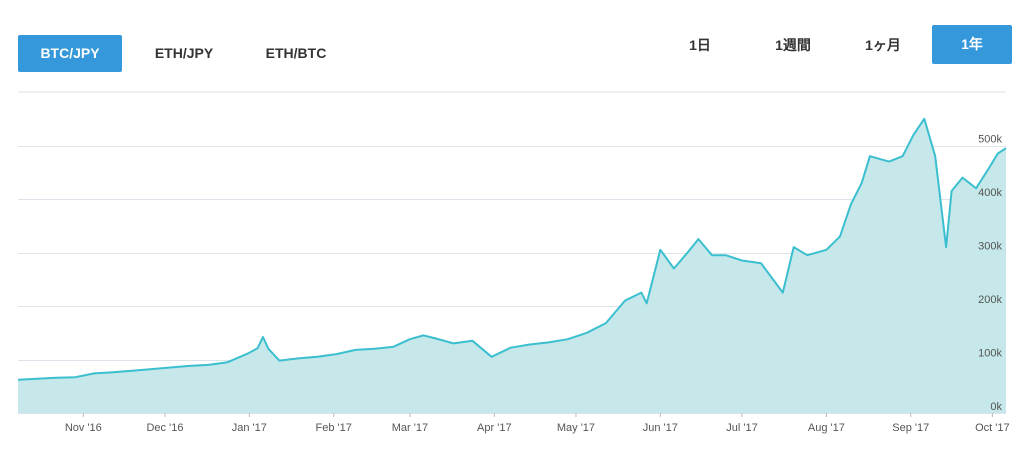 This screenshot has width=1024, height=449. I want to click on range-button-1-month: 1ヶ月, so click(883, 45).